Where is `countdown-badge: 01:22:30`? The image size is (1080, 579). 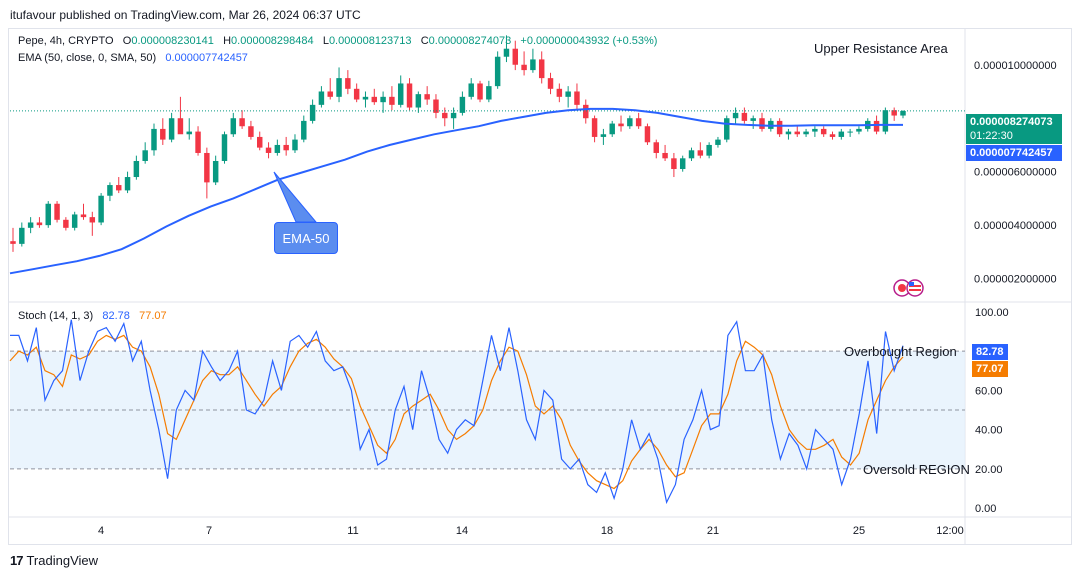
countdown-badge: 01:22:30 is located at coordinates (1014, 136).